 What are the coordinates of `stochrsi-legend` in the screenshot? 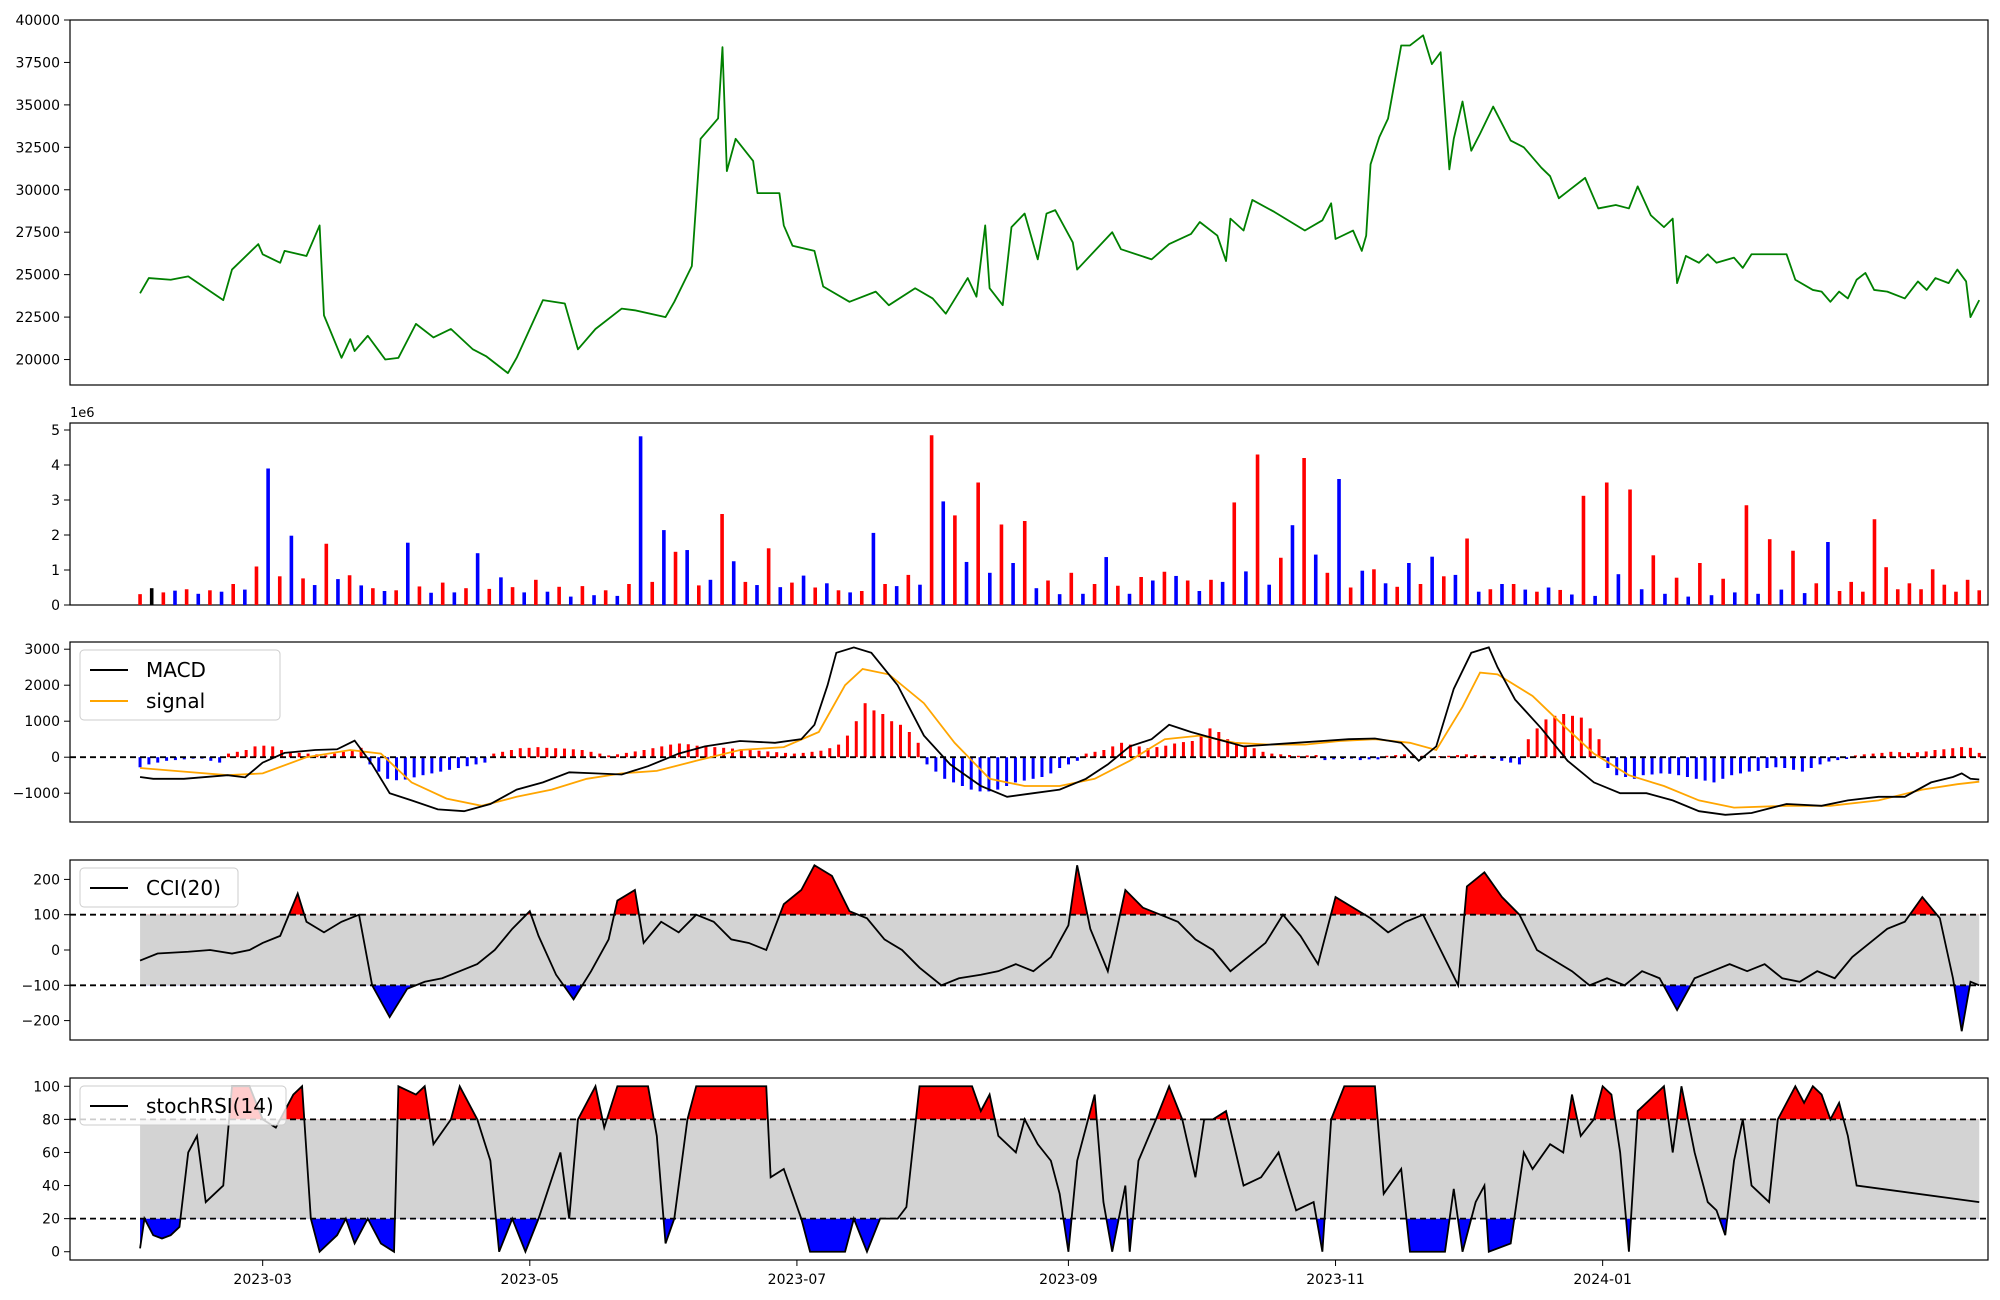 It's located at (183, 1105).